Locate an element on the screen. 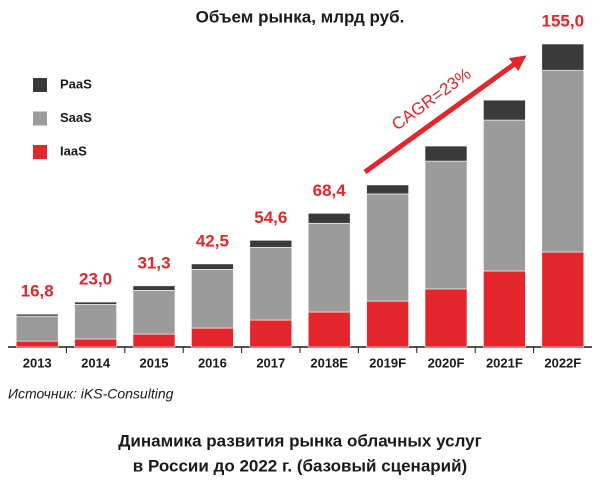 This screenshot has width=600, height=497. x-tick-label: 2014 is located at coordinates (96, 362).